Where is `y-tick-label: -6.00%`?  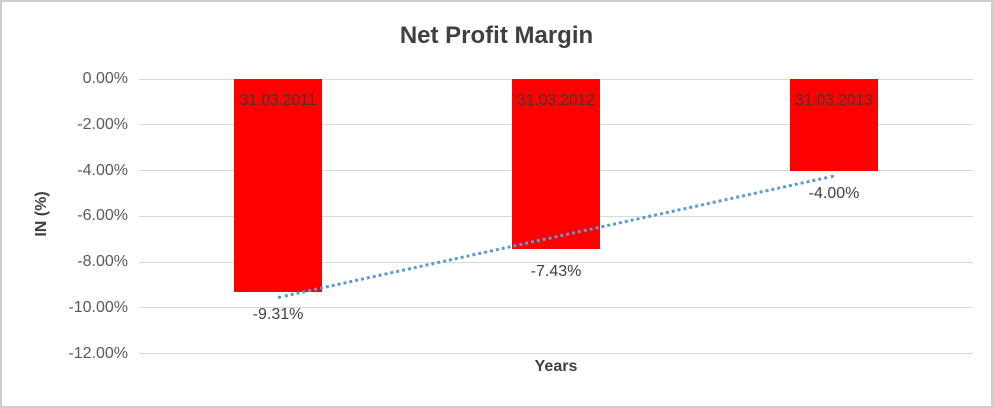
y-tick-label: -6.00% is located at coordinates (102, 216).